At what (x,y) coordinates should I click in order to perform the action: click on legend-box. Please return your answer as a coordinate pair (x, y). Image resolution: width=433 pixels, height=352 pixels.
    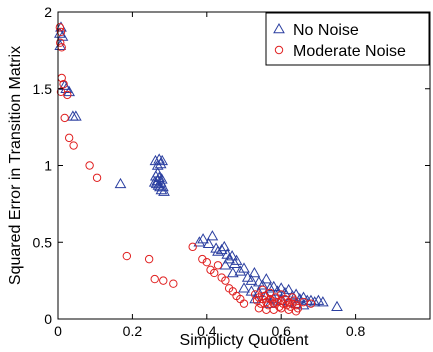
    Looking at the image, I should click on (347, 39).